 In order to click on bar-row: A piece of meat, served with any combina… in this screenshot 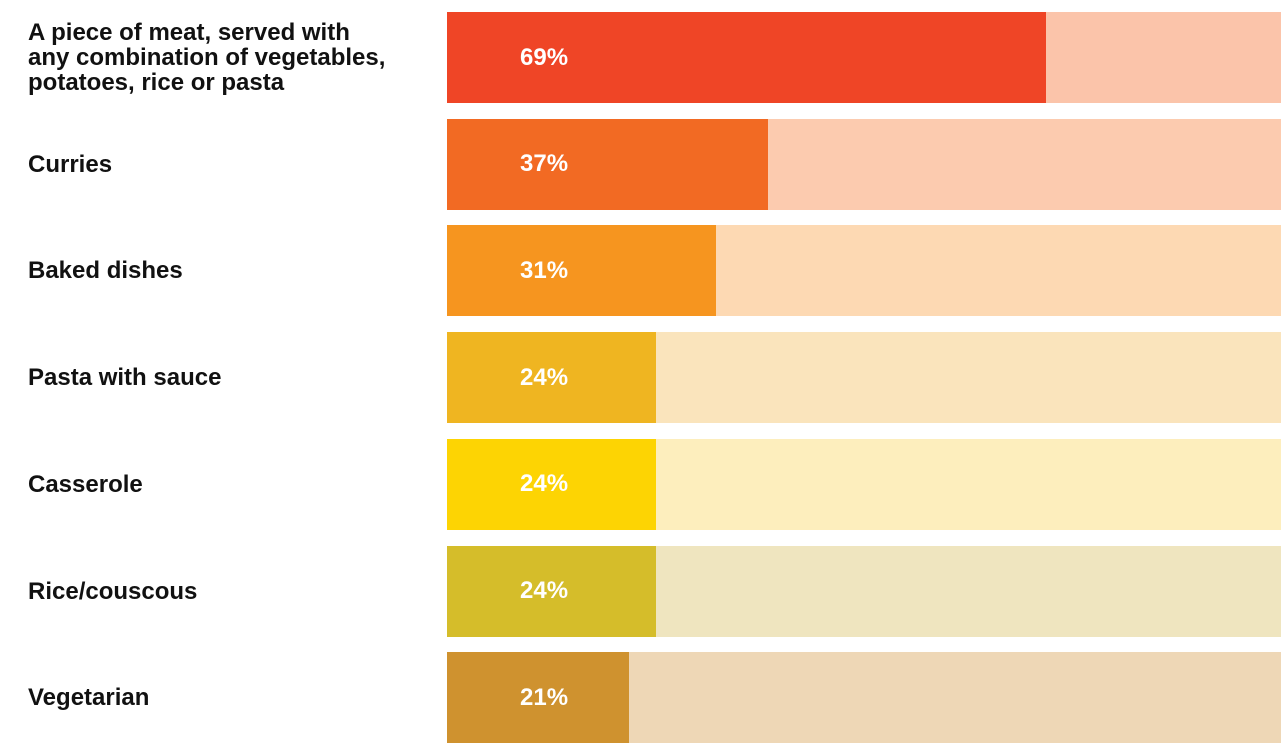, I will do `click(640, 57)`.